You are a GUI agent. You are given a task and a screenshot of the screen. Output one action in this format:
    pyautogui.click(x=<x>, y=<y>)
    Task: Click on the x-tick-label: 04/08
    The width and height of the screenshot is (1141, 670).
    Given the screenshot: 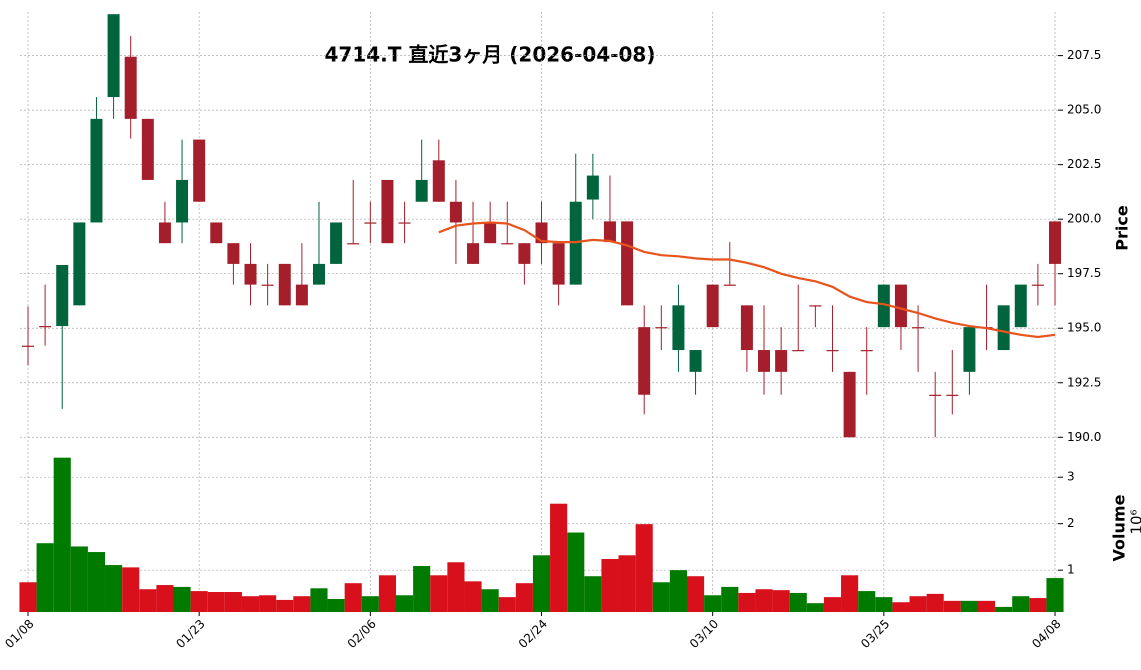 What is the action you would take?
    pyautogui.click(x=1046, y=634)
    